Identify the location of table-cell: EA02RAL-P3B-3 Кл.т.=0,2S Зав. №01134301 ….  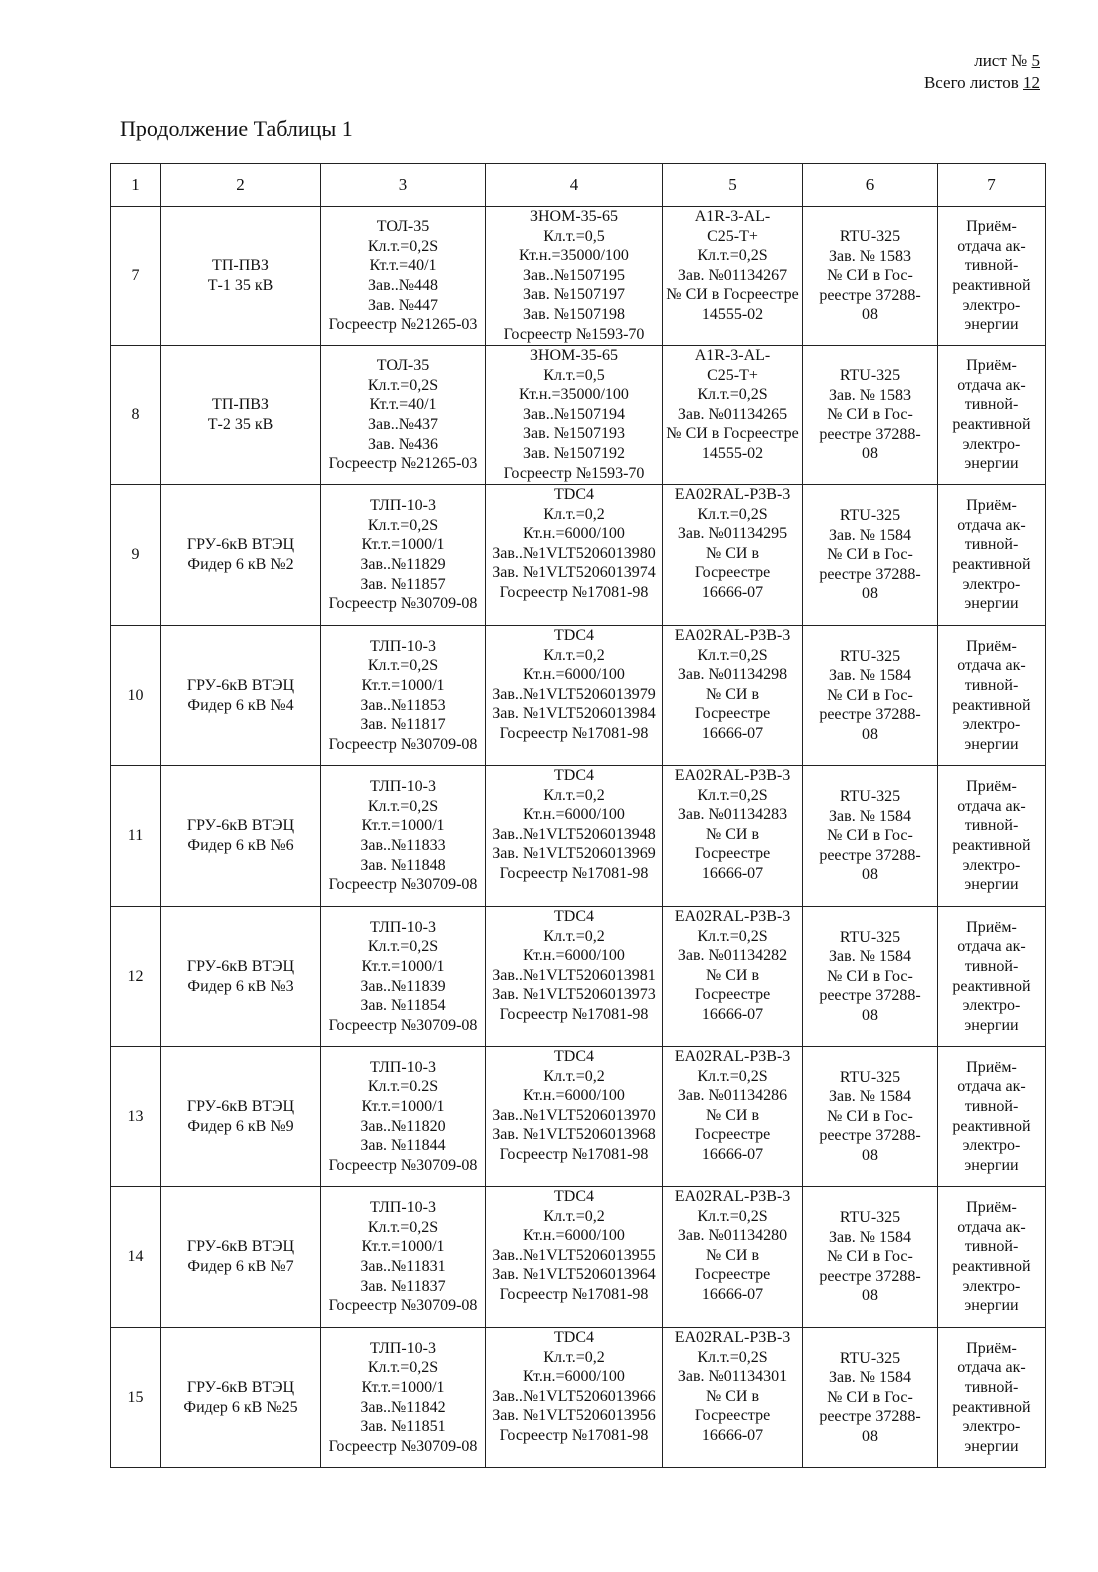
(732, 1397).